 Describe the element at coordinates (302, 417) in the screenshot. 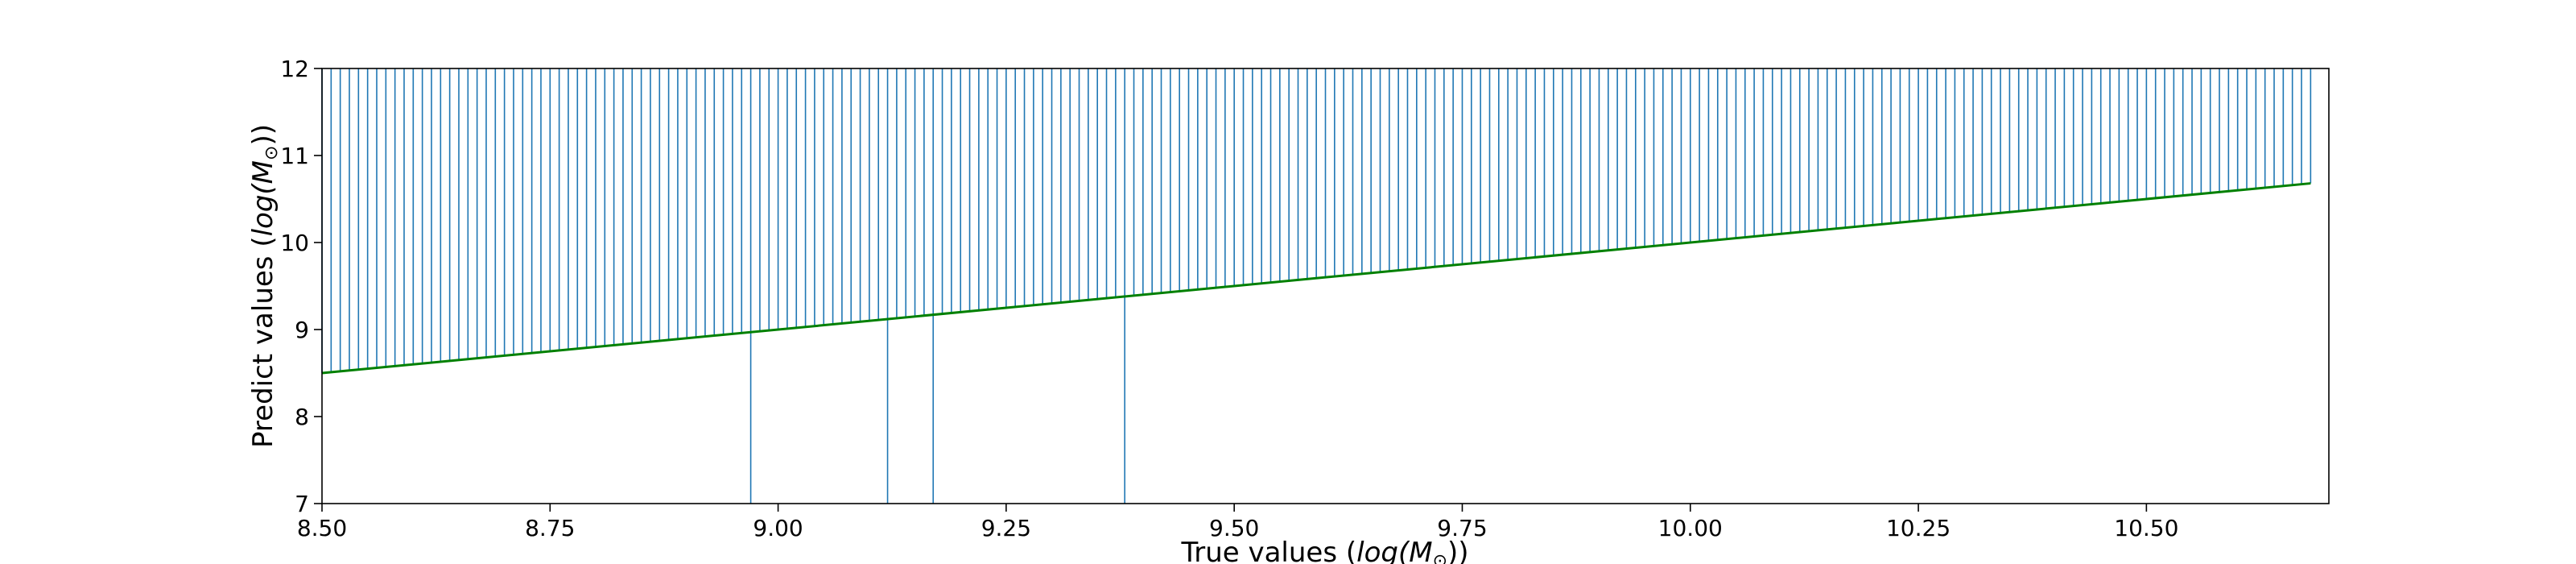

I see `y-tick-label: 8` at that location.